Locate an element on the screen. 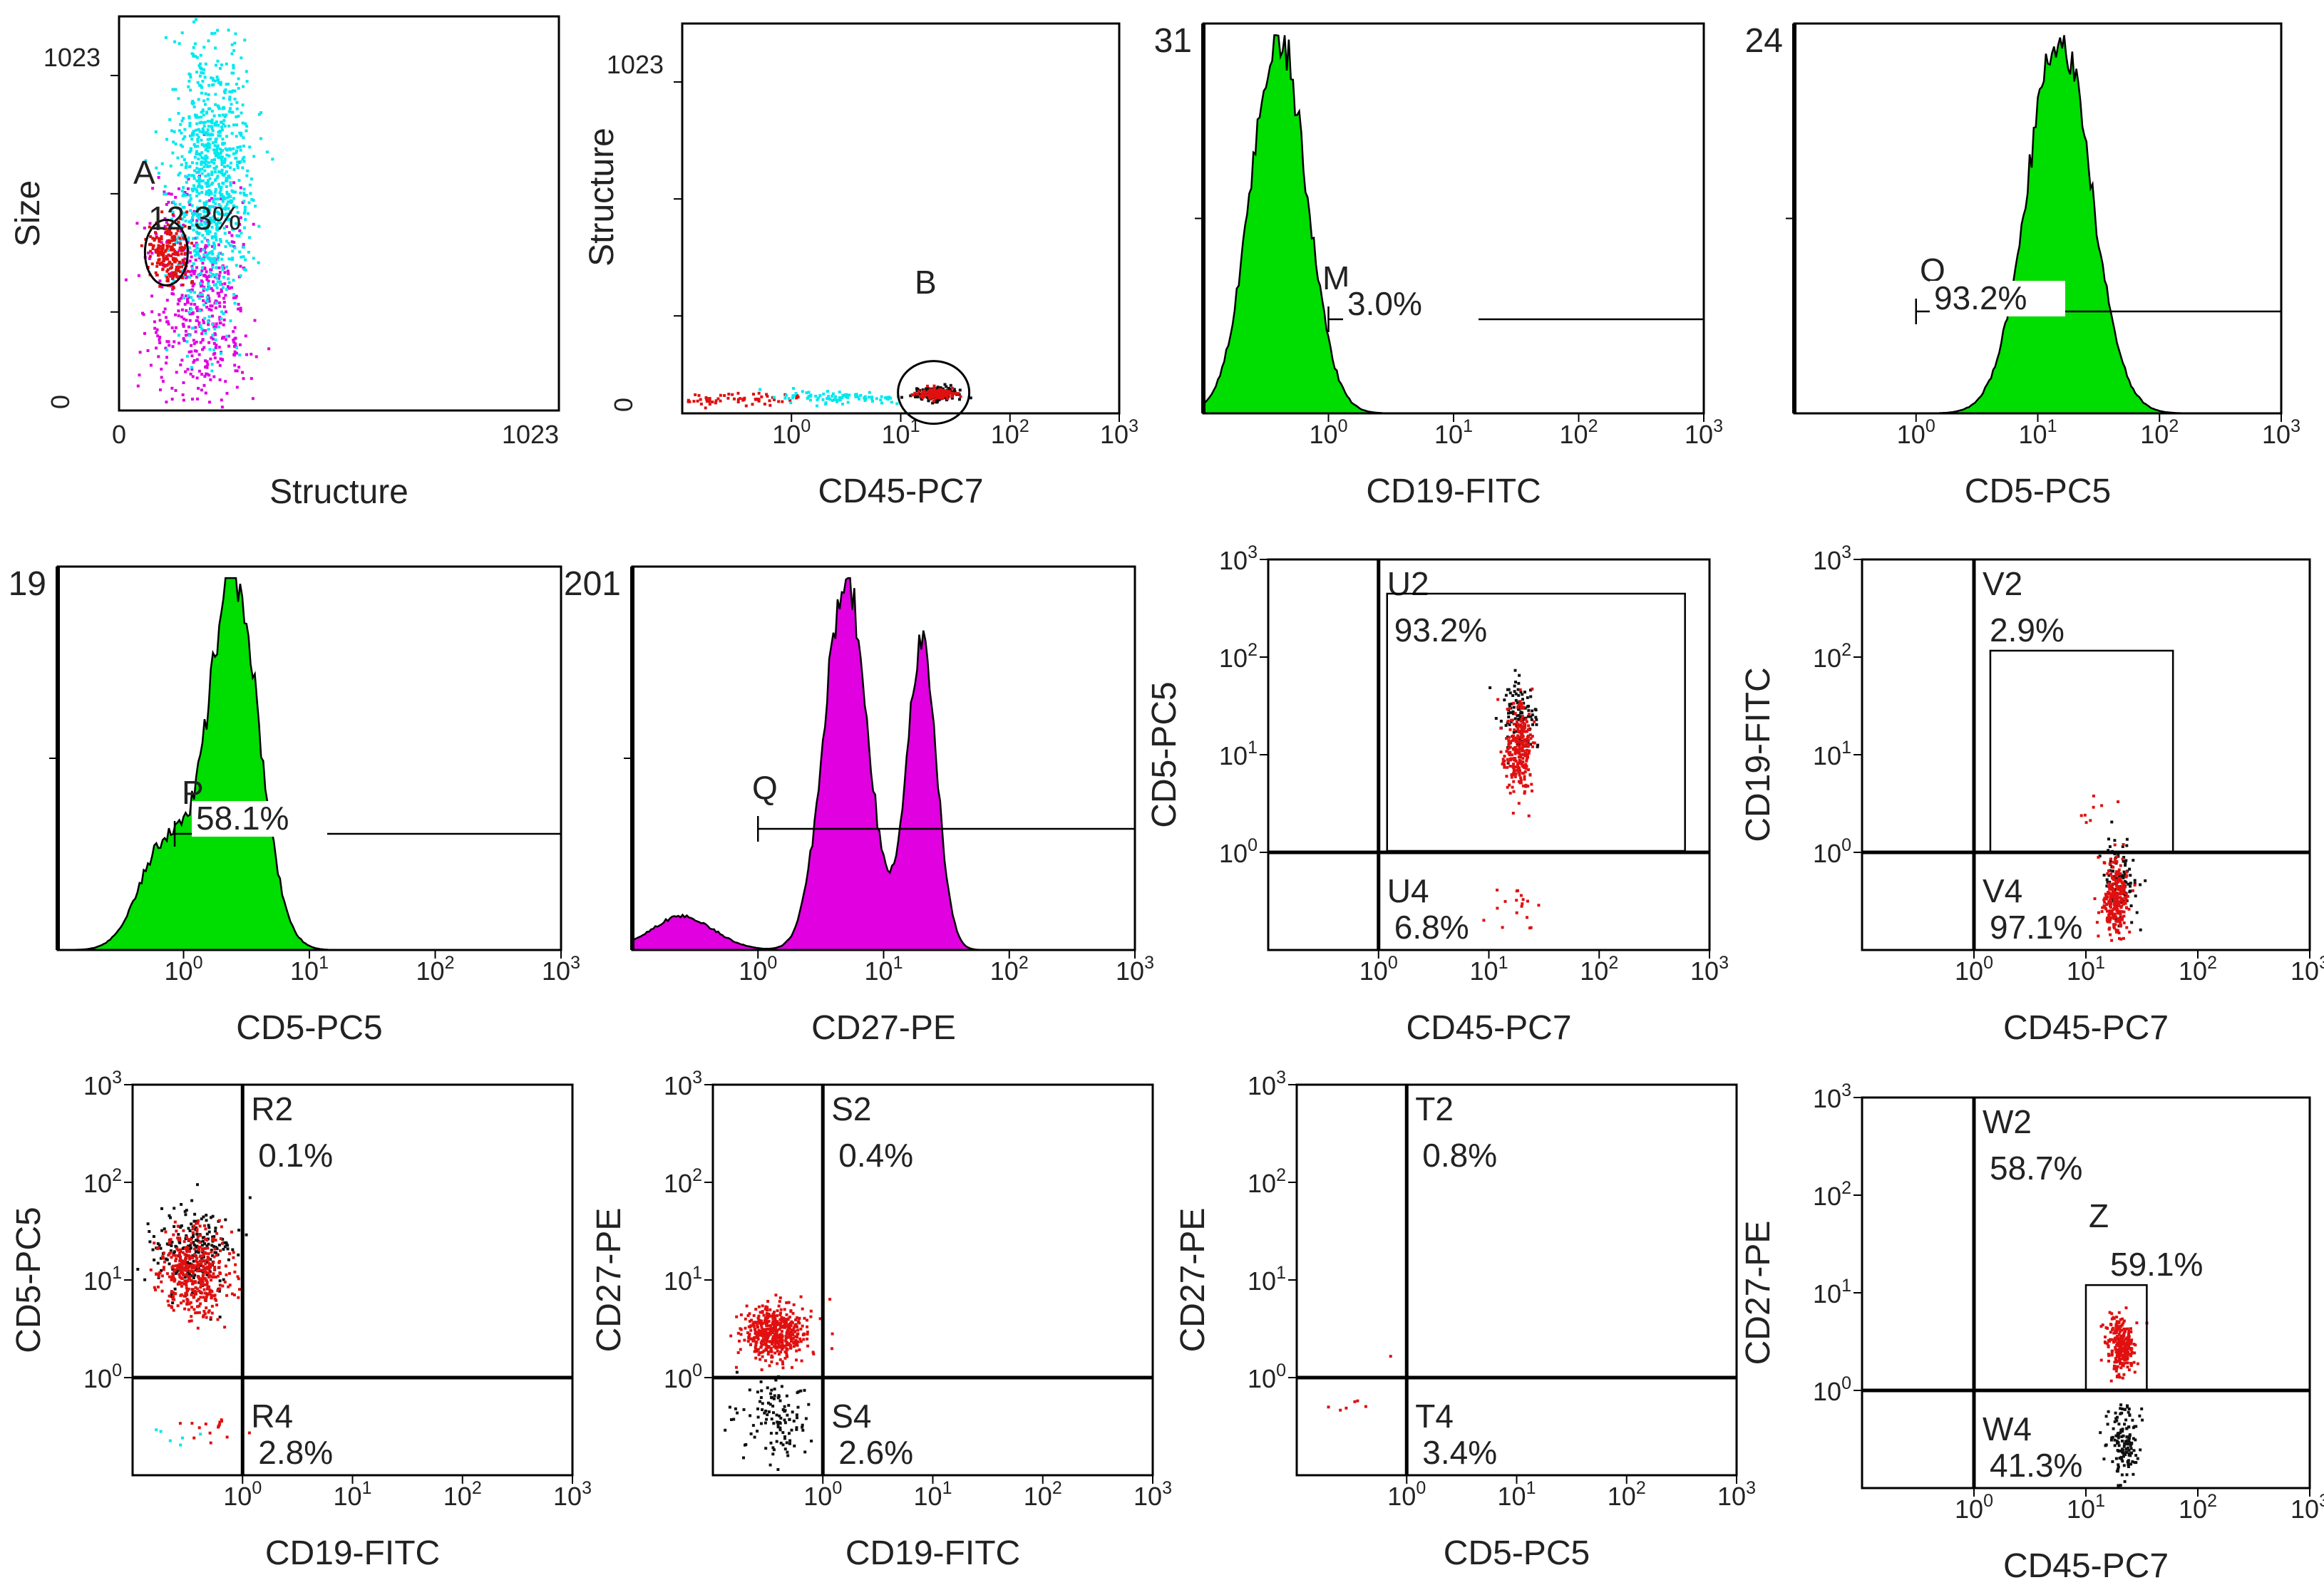 The image size is (2324, 1580). p8-gate-lower-percent: 97.1% is located at coordinates (2036, 927).